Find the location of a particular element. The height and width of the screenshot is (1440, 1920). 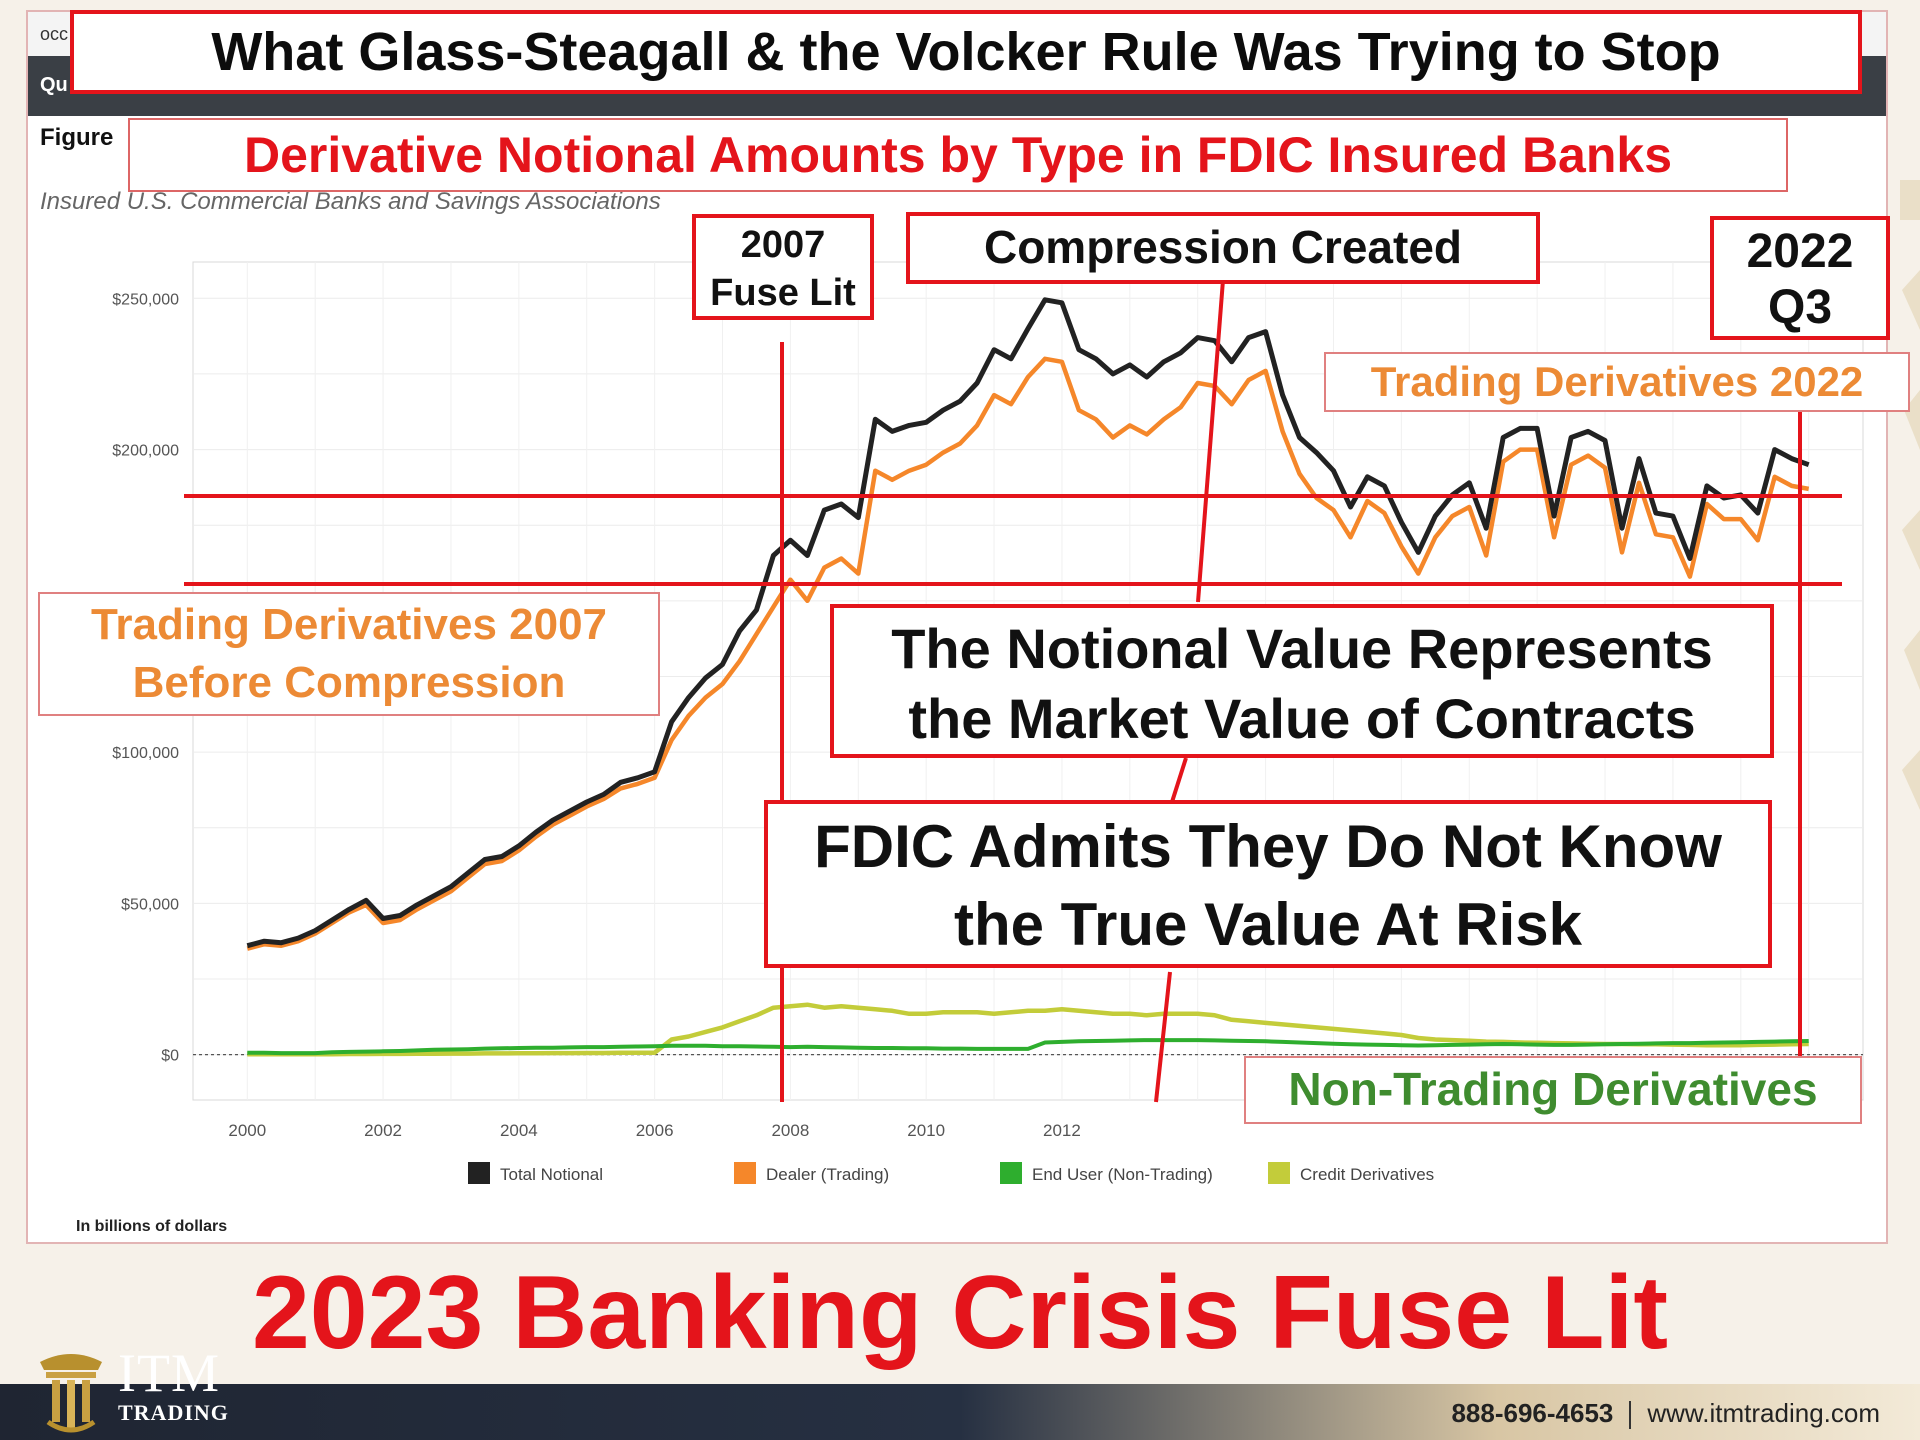

url-text: occ is located at coordinates (54, 34).